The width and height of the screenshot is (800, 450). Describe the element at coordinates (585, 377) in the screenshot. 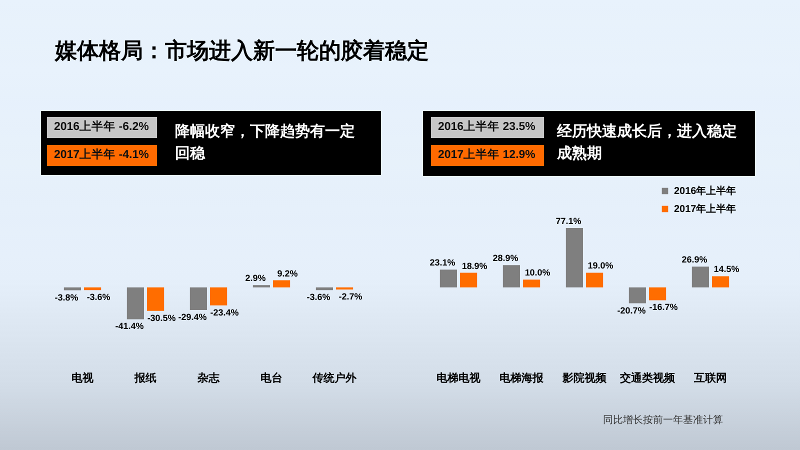

I see `x-tick-label: 影院视频` at that location.